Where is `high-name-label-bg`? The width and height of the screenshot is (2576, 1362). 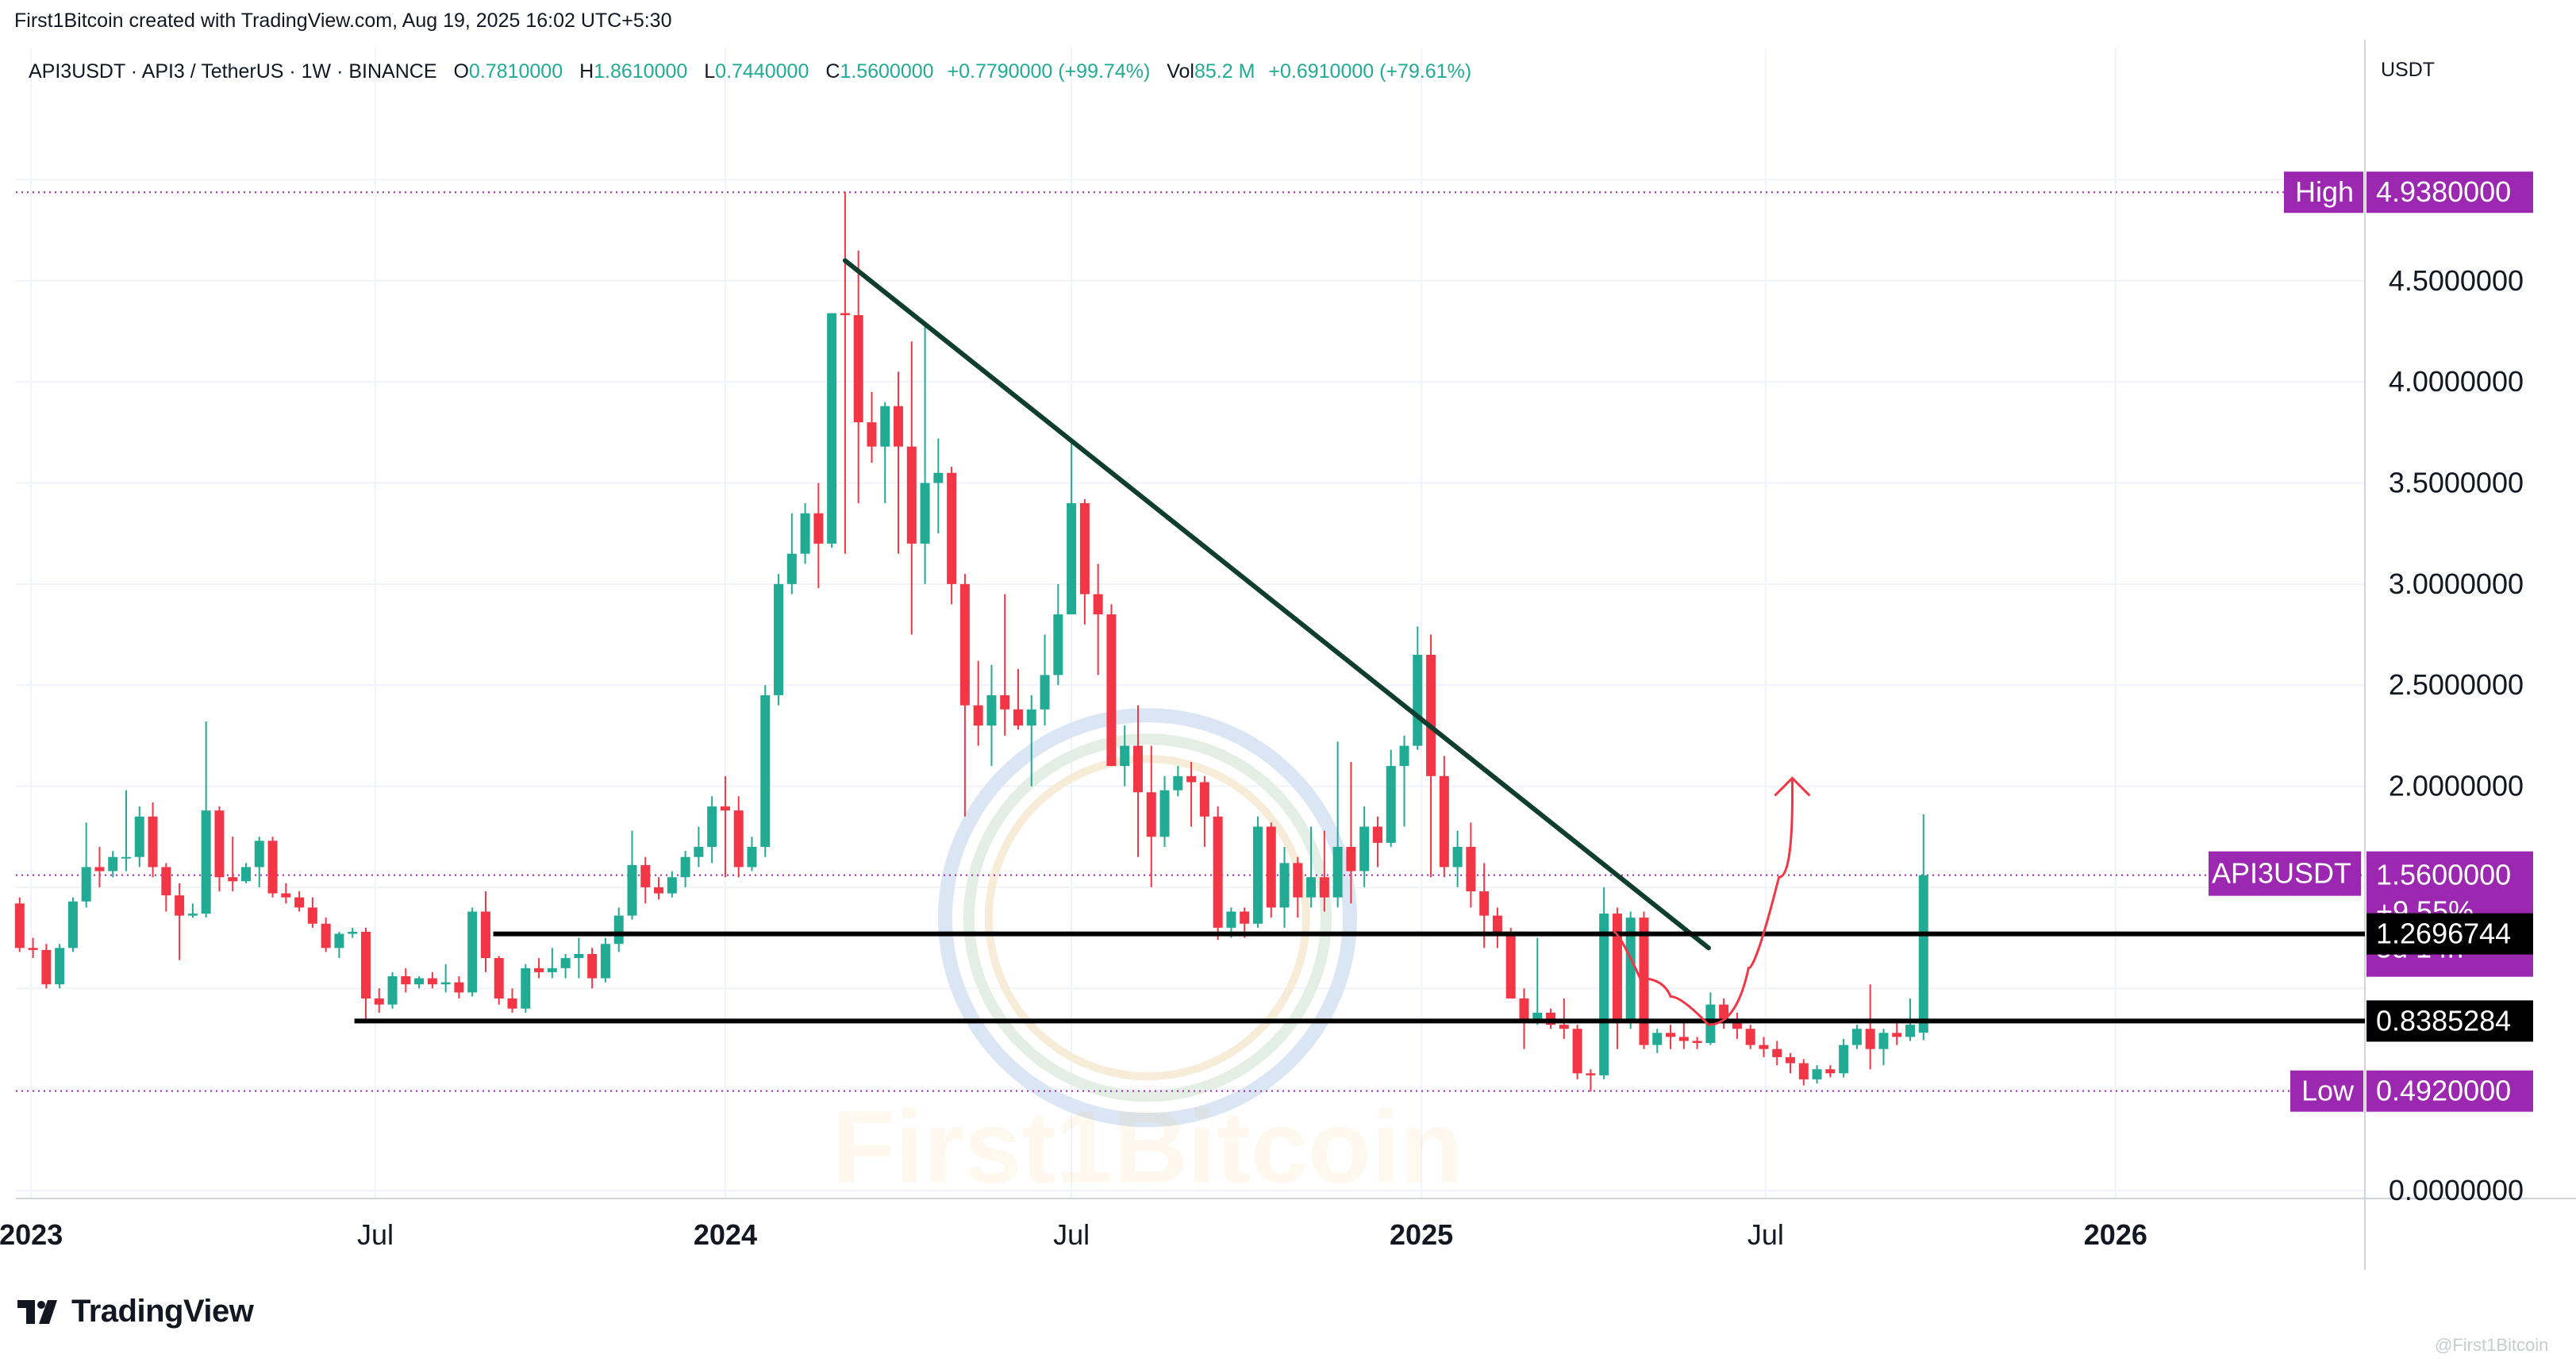 high-name-label-bg is located at coordinates (2323, 192).